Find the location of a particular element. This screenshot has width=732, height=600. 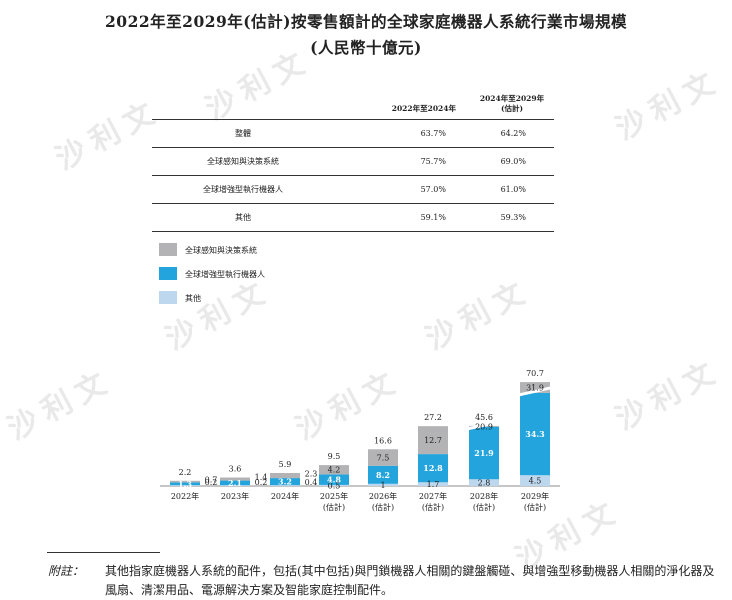

data-label-segment: 4.5 is located at coordinates (535, 481).